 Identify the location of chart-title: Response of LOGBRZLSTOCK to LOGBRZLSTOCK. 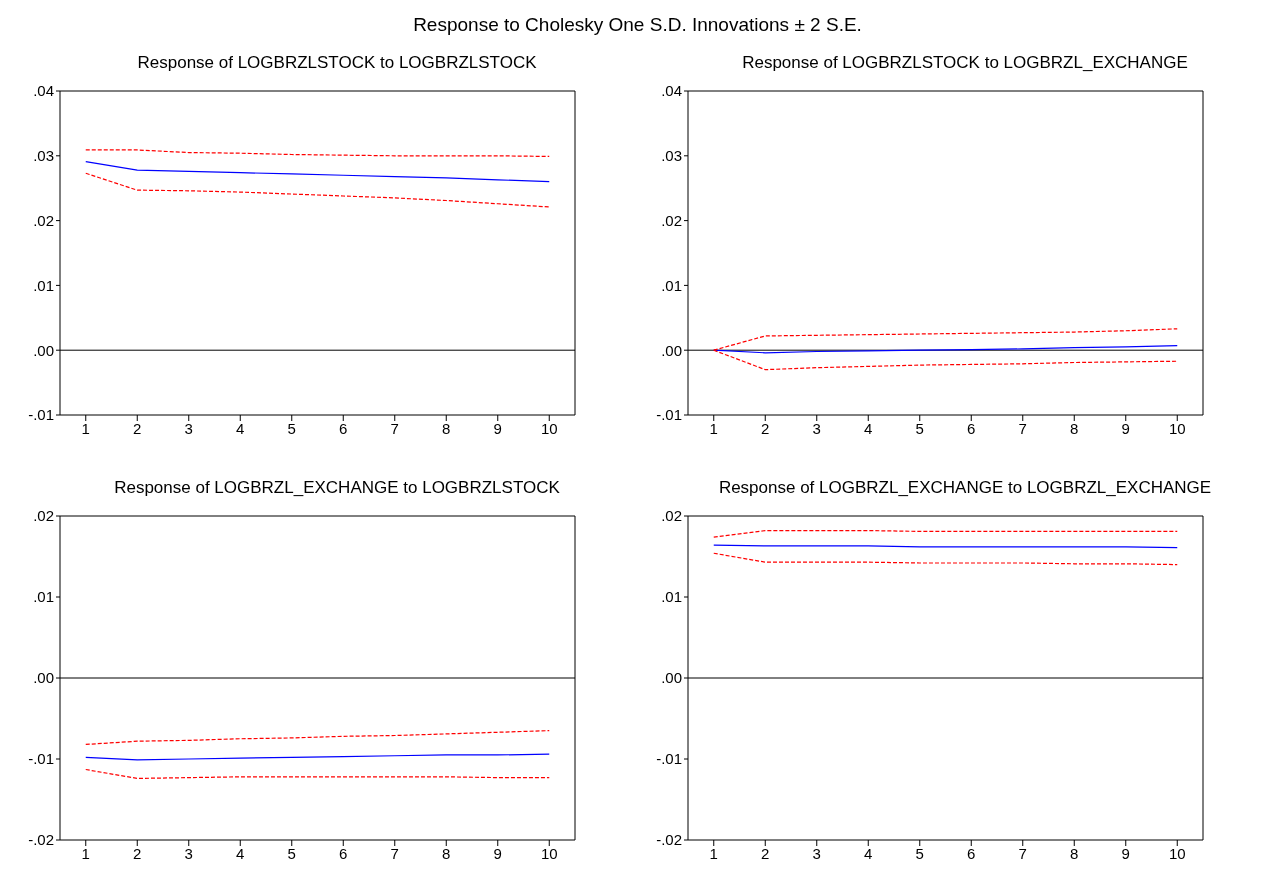
(337, 63).